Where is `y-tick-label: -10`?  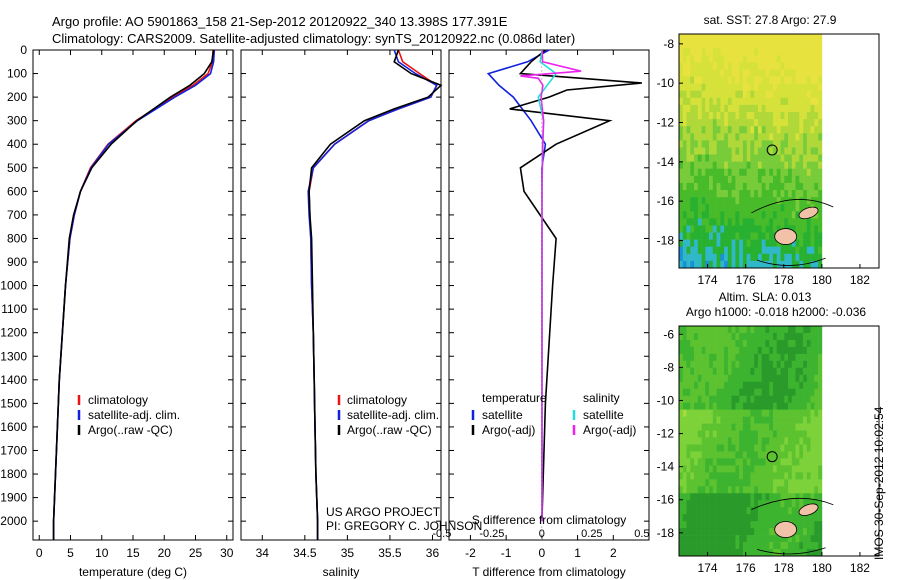 y-tick-label: -10 is located at coordinates (666, 400).